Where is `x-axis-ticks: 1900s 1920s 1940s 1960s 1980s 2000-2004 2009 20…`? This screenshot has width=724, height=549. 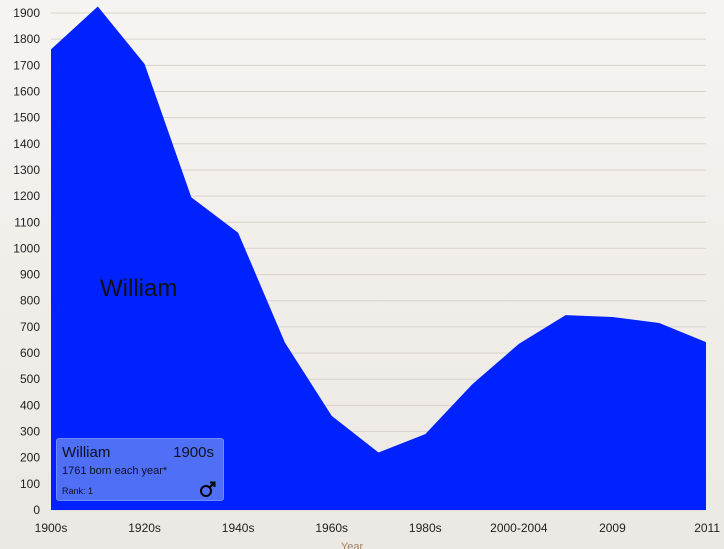
x-axis-ticks: 1900s 1920s 1940s 1960s 1980s 2000-2004 2009 20… is located at coordinates (378, 528).